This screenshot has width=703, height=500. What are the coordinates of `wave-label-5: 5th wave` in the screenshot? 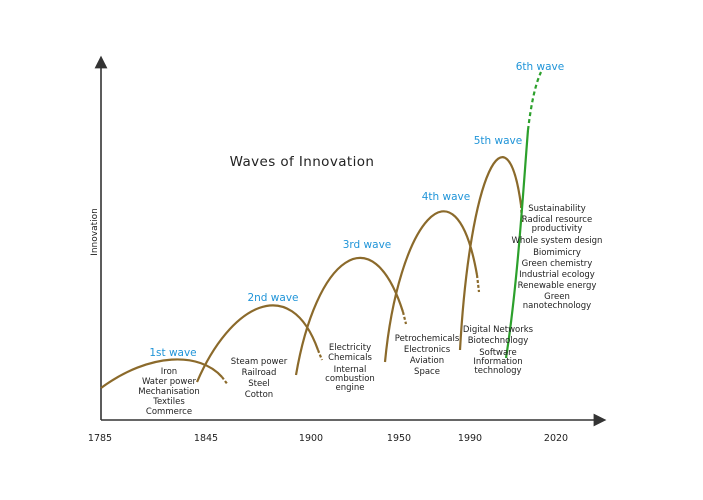 It's located at (498, 141).